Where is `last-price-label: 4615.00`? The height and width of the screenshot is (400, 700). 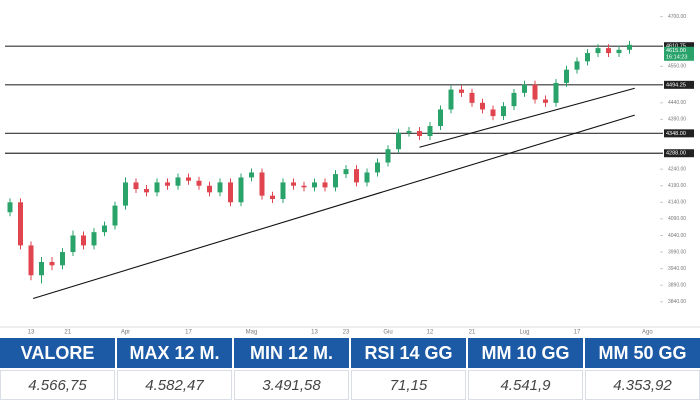 last-price-label: 4615.00 is located at coordinates (676, 51).